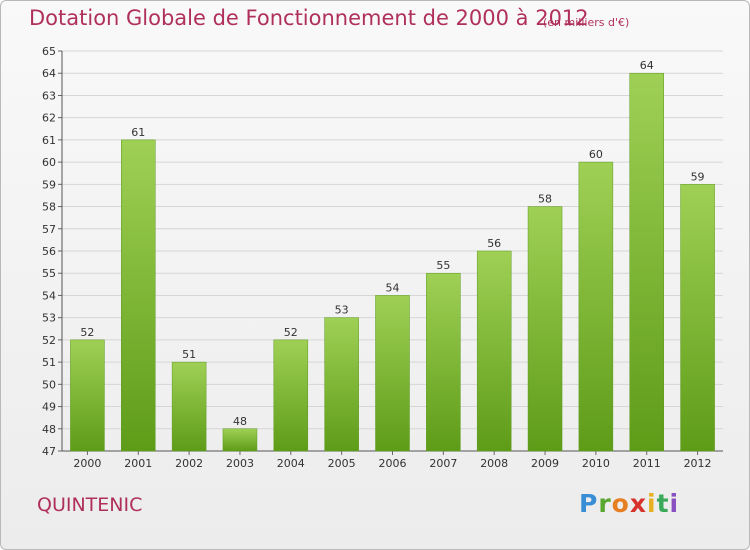  Describe the element at coordinates (49, 51) in the screenshot. I see `y-tick-label: 65` at that location.